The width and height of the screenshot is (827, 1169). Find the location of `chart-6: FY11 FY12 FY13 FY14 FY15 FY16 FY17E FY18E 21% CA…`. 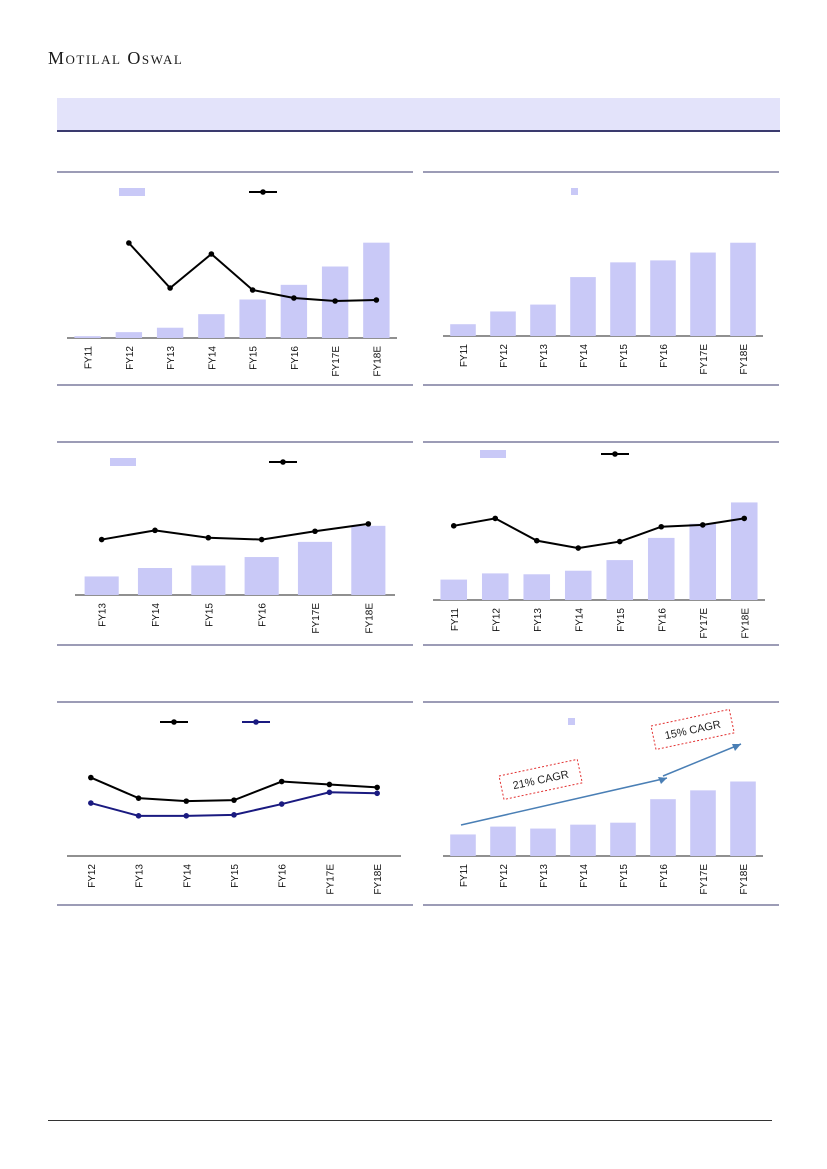

chart-6: FY11 FY12 FY13 FY14 FY15 FY16 FY17E FY18E 21% CA… is located at coordinates (601, 803).